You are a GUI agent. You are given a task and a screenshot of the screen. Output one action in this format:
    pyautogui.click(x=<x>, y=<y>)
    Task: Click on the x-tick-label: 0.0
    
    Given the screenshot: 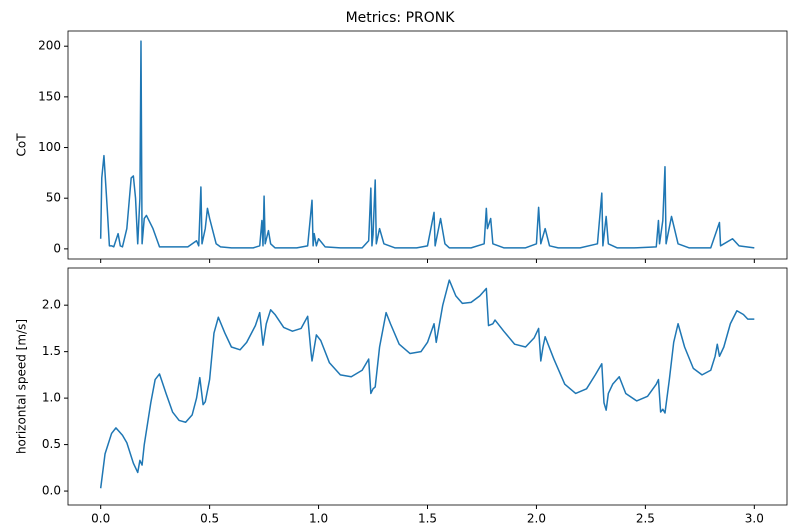 What is the action you would take?
    pyautogui.click(x=100, y=519)
    